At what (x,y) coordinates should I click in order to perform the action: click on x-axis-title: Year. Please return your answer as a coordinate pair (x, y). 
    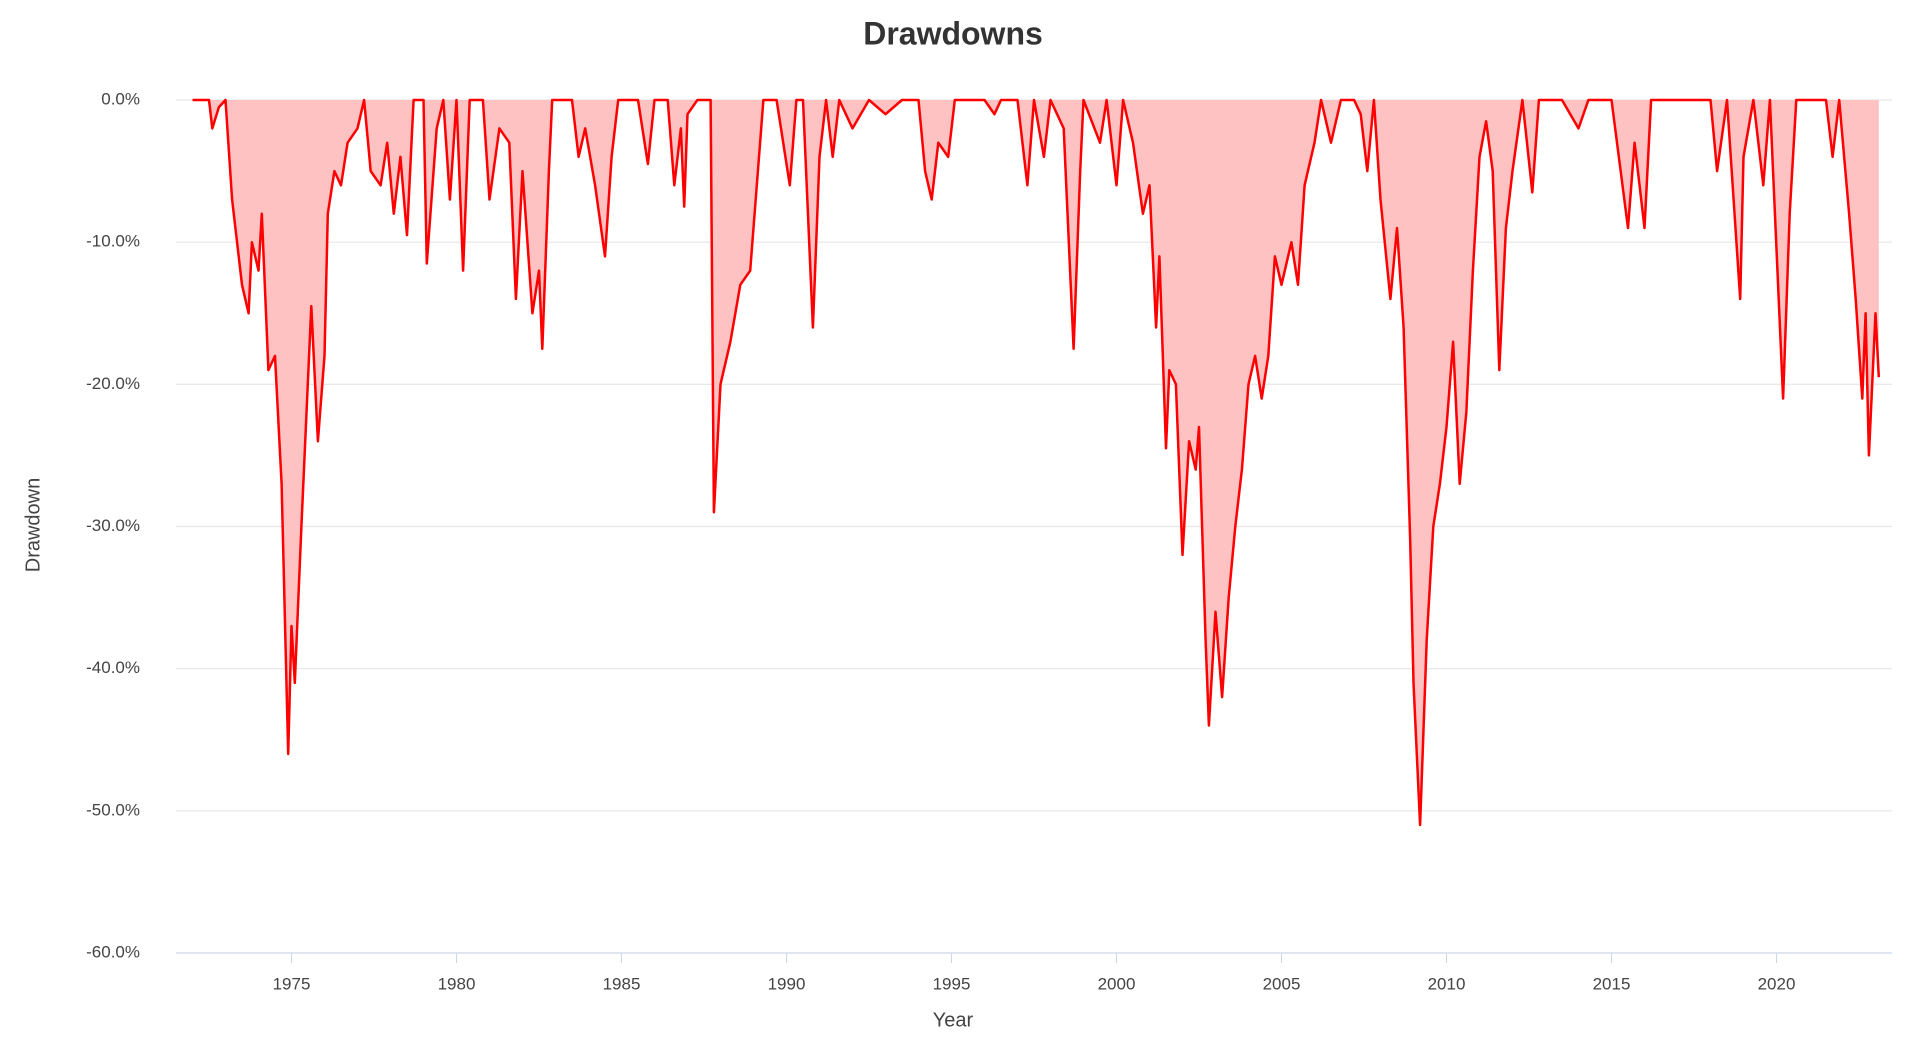
    Looking at the image, I should click on (953, 1020).